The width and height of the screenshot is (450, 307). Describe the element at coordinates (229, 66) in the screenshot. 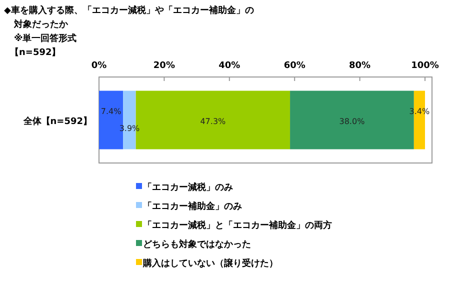

I see `xtick: 40%` at that location.